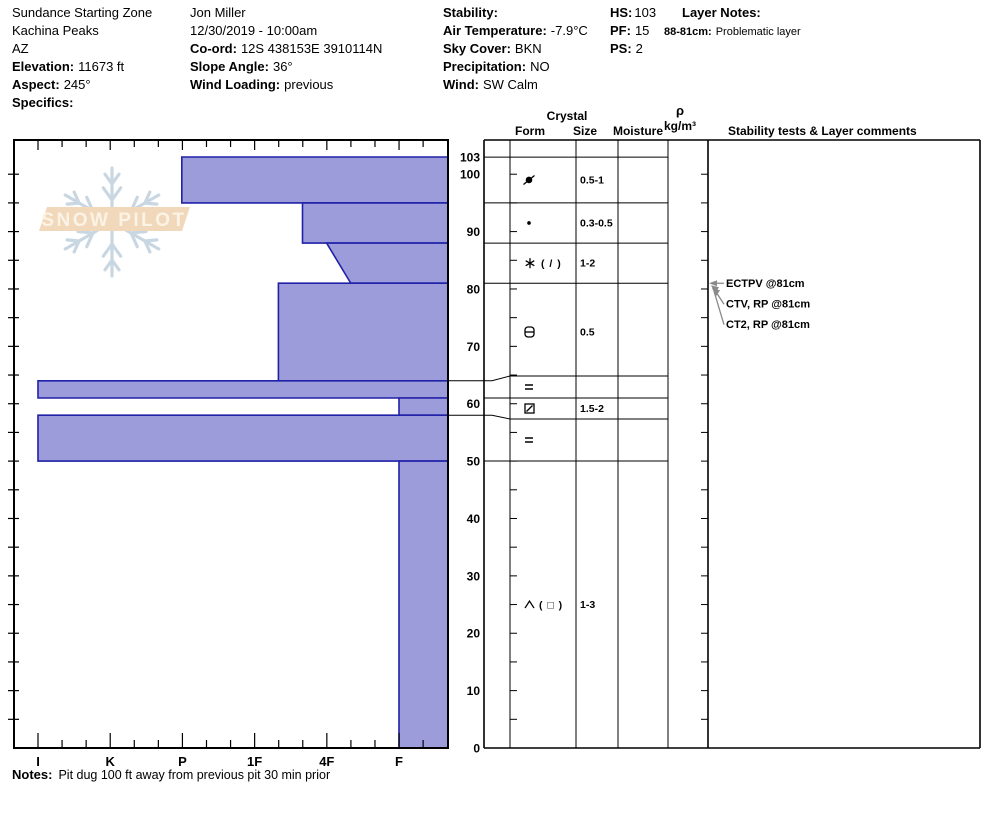 The image size is (994, 840). Describe the element at coordinates (286, 48) in the screenshot. I see `coordinates-field: Co-ord: 12S 438153E 3910114N` at that location.